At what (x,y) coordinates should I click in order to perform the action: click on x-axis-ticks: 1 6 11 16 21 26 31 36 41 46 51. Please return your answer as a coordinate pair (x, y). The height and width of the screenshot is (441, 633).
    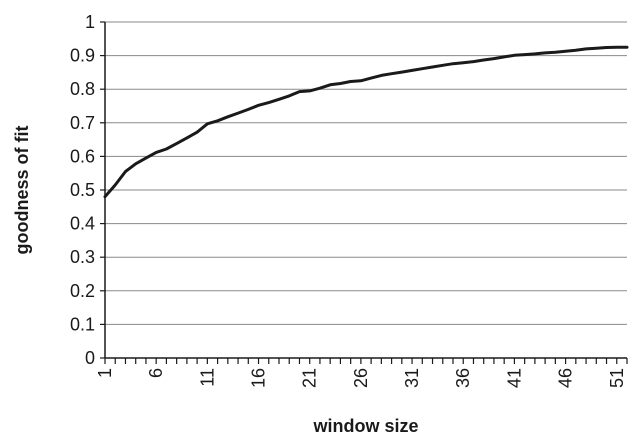
    Looking at the image, I should click on (361, 373).